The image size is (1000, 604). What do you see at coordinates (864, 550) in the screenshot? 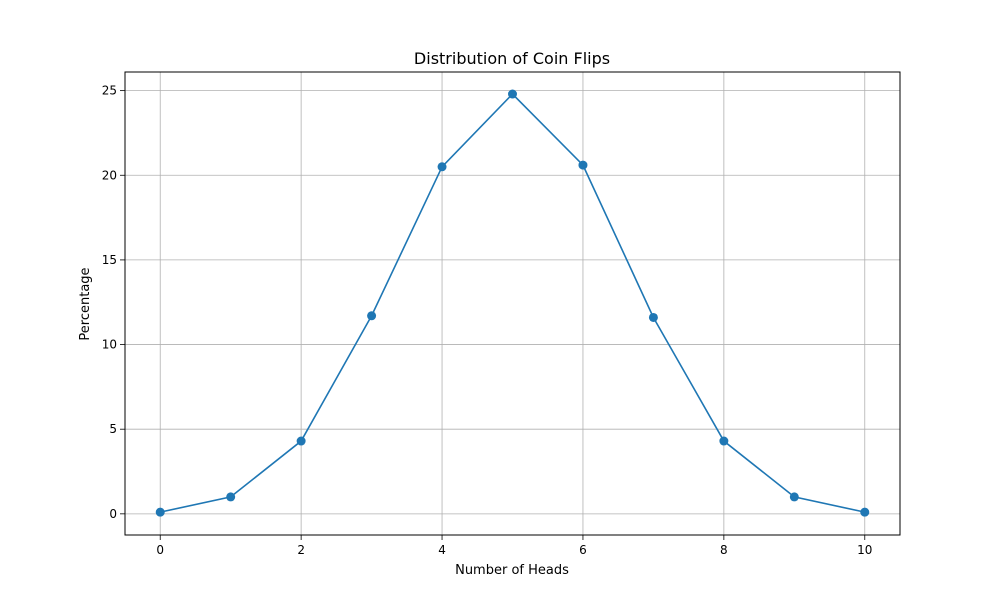
I see `x-tick-label: 10` at bounding box center [864, 550].